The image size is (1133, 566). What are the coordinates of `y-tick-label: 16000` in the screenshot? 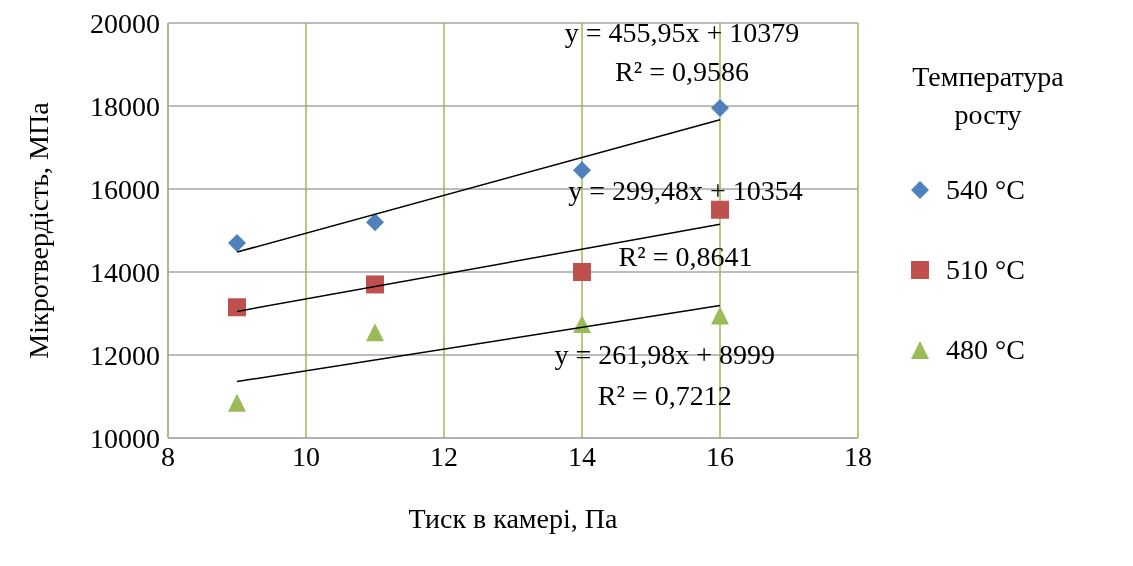 It's located at (125, 189).